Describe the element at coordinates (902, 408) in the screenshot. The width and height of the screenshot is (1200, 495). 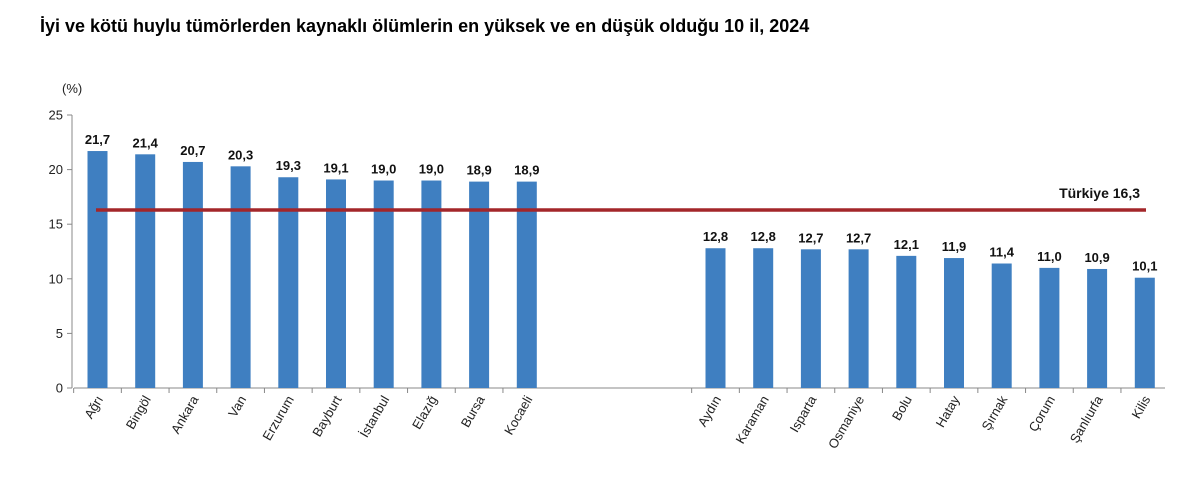
I see `x-tick-label: Bolu` at that location.